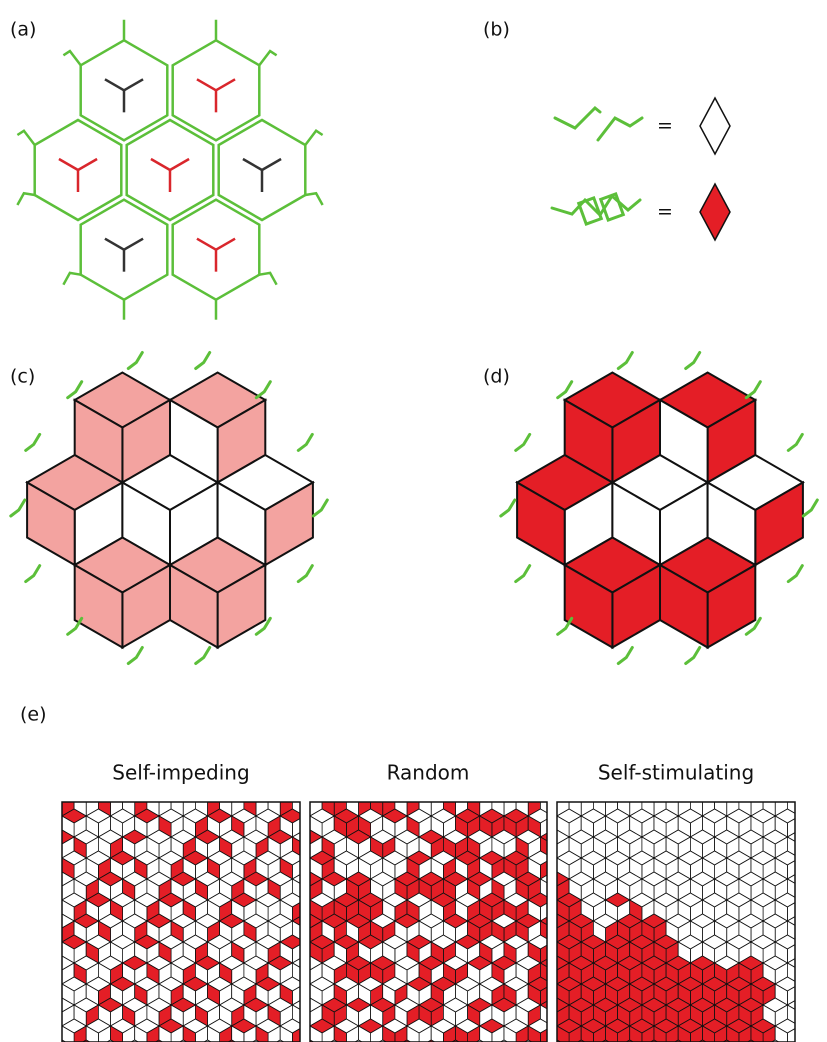  Describe the element at coordinates (676, 773) in the screenshot. I see `panel-title: Self-stimulating` at that location.